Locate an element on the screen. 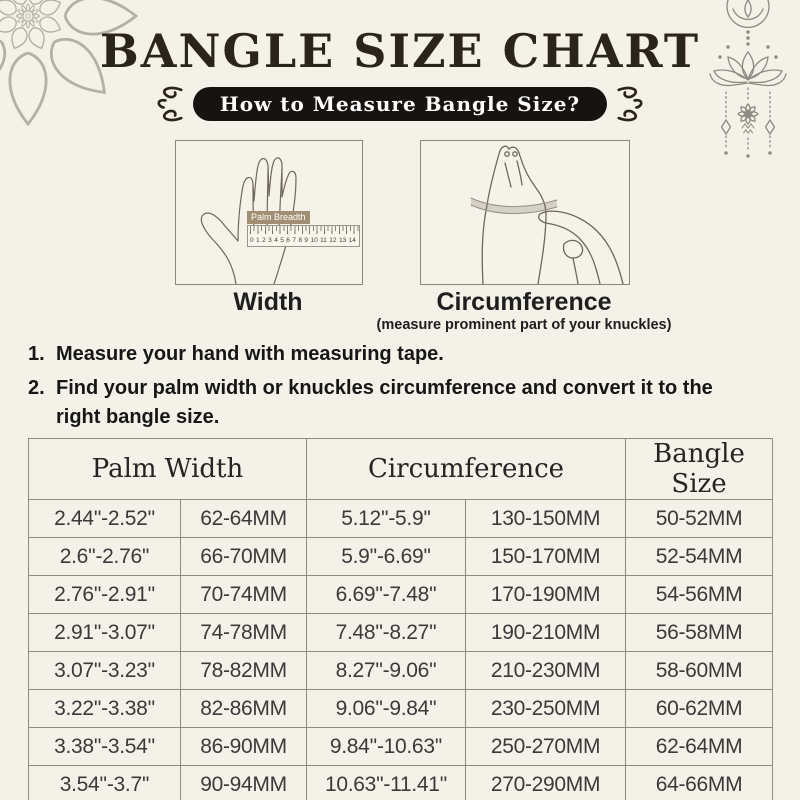 The image size is (800, 800). instruction-number: 1. is located at coordinates (36, 354).